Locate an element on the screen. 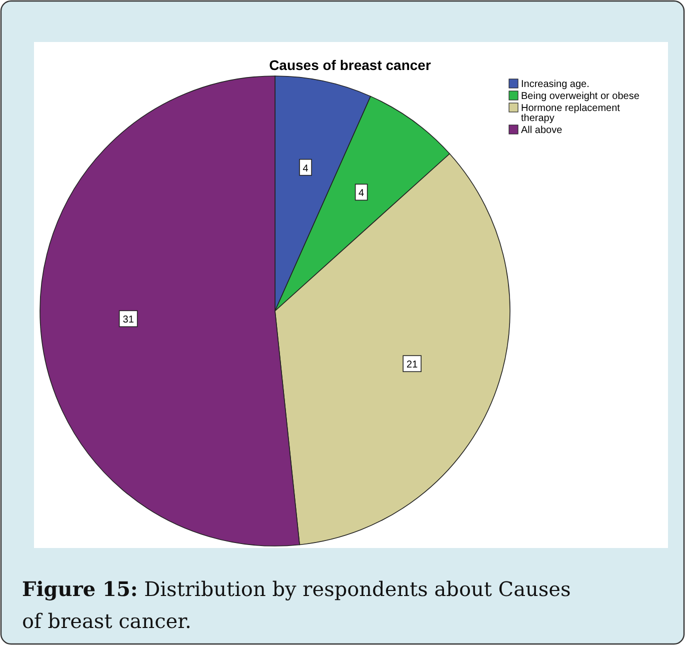 The height and width of the screenshot is (647, 685). legend-label: Being overweight or obese is located at coordinates (580, 96).